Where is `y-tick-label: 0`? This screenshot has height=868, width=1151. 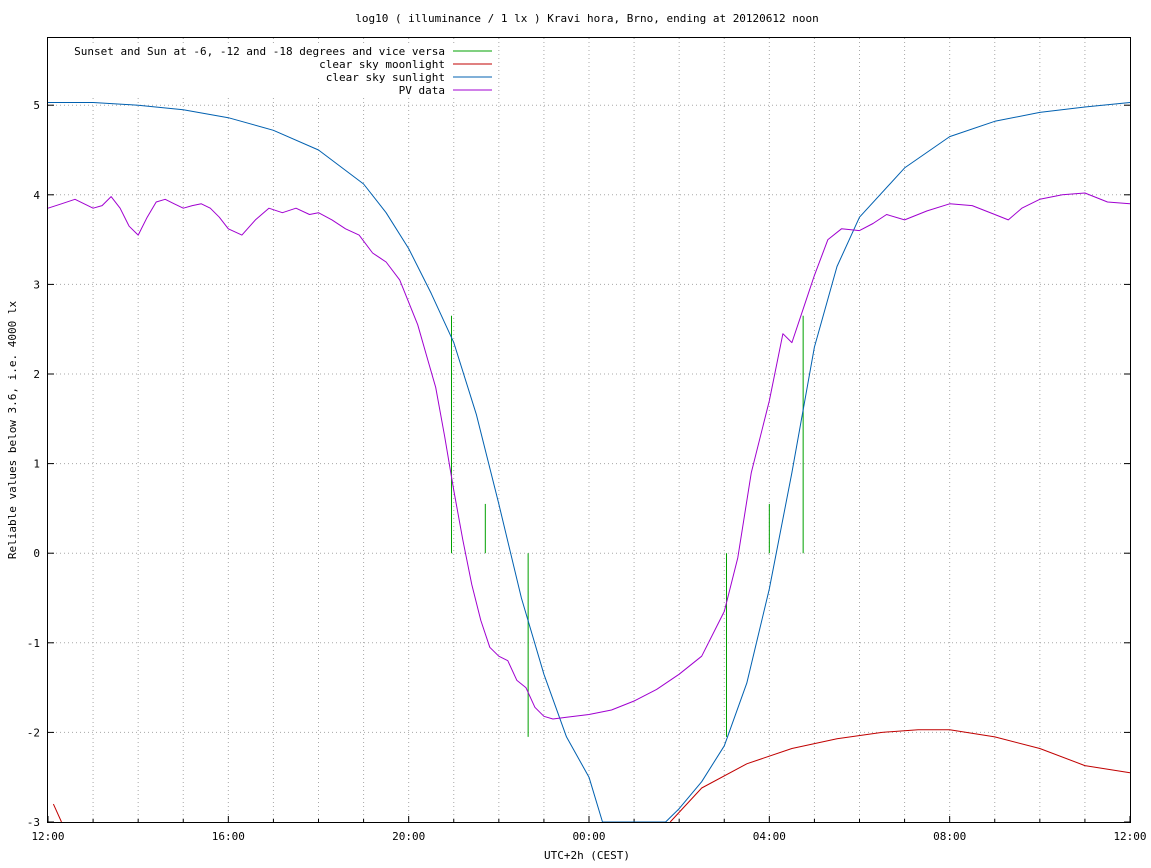
y-tick-label: 0 is located at coordinates (36, 553).